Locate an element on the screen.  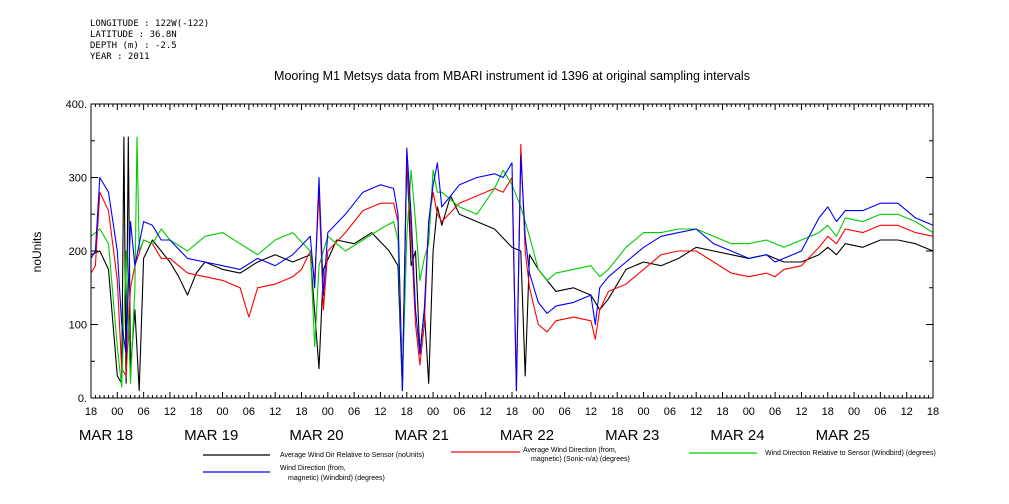
x-day-label: MAR 24 is located at coordinates (737, 435).